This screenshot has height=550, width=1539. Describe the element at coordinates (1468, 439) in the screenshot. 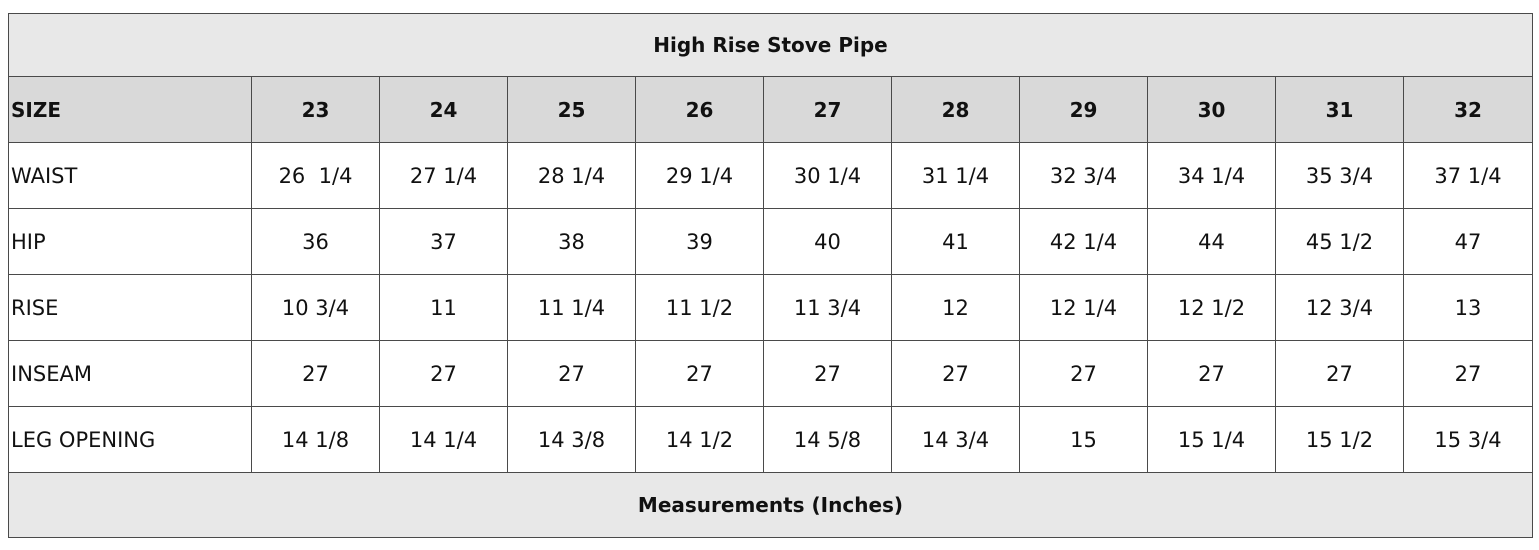

I see `table-cell: 15 3/4` at that location.